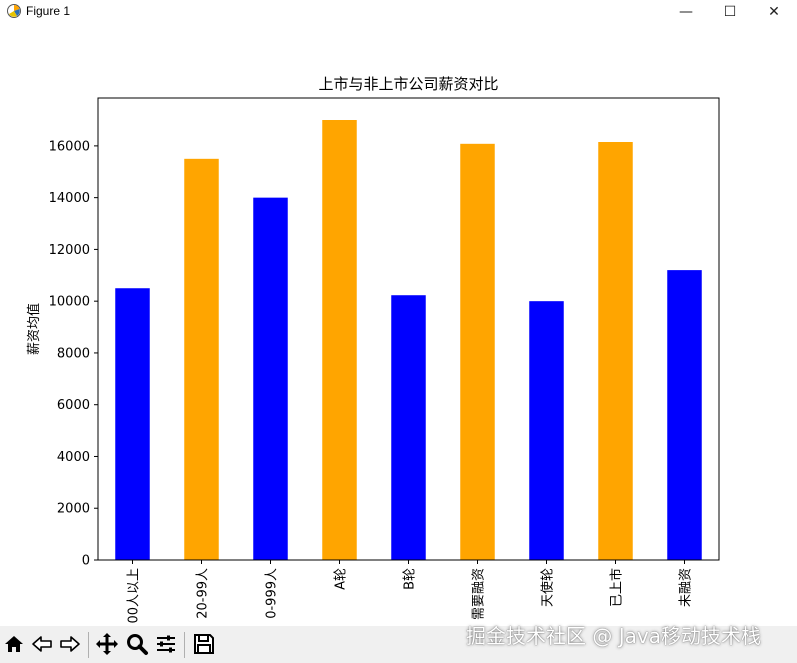 The height and width of the screenshot is (663, 797). Describe the element at coordinates (107, 644) in the screenshot. I see `pan-move-icon` at that location.